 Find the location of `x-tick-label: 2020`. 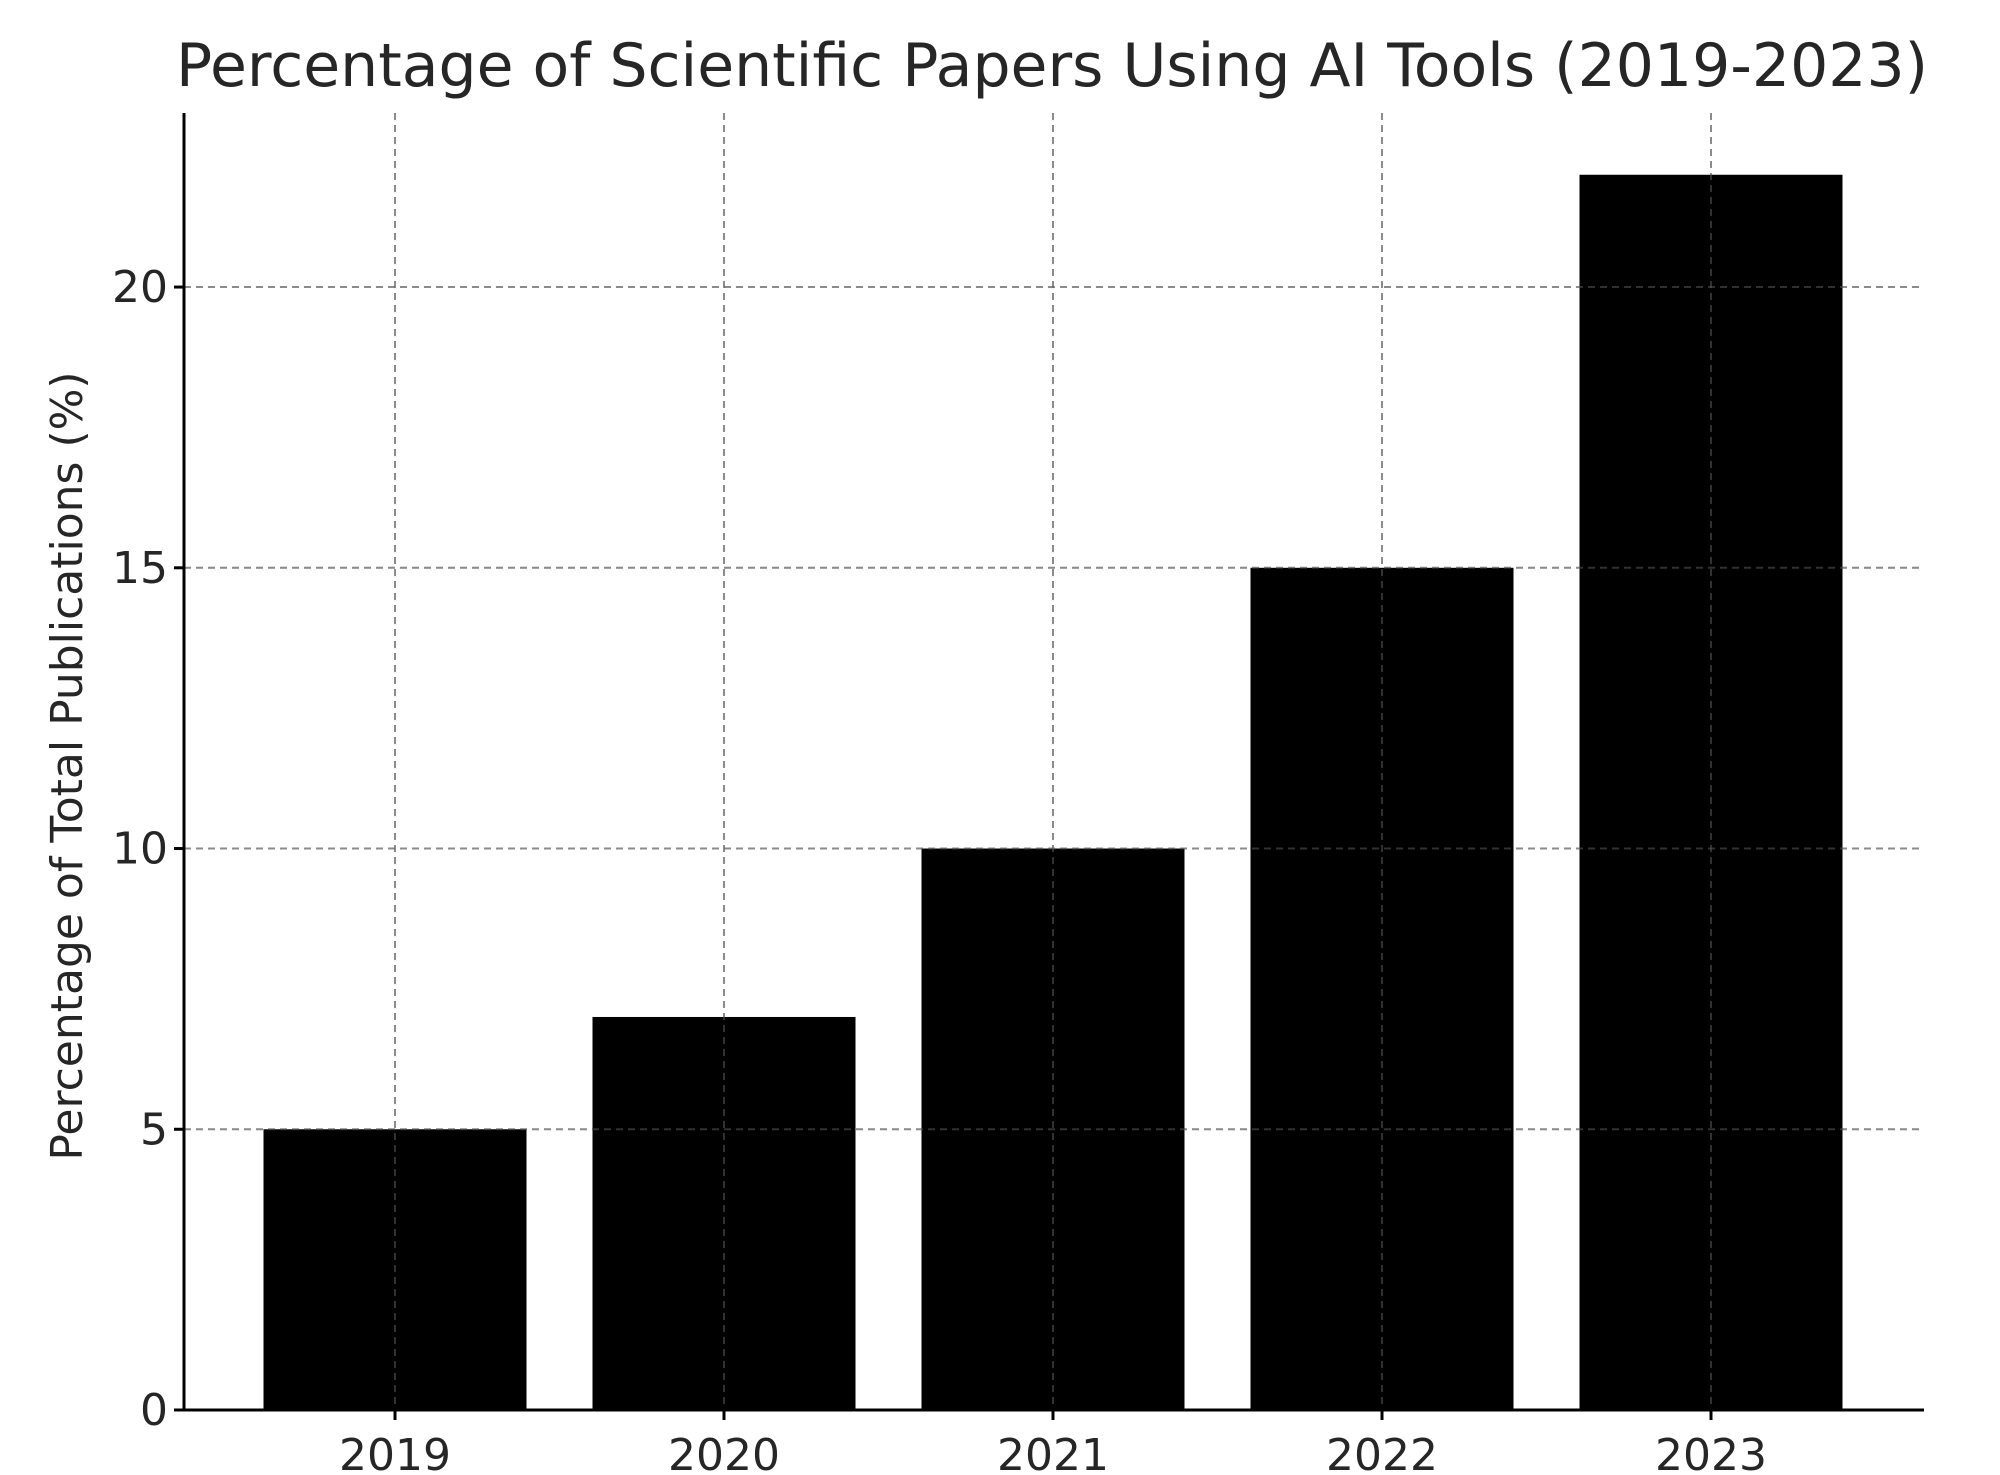

x-tick-label: 2020 is located at coordinates (724, 1450).